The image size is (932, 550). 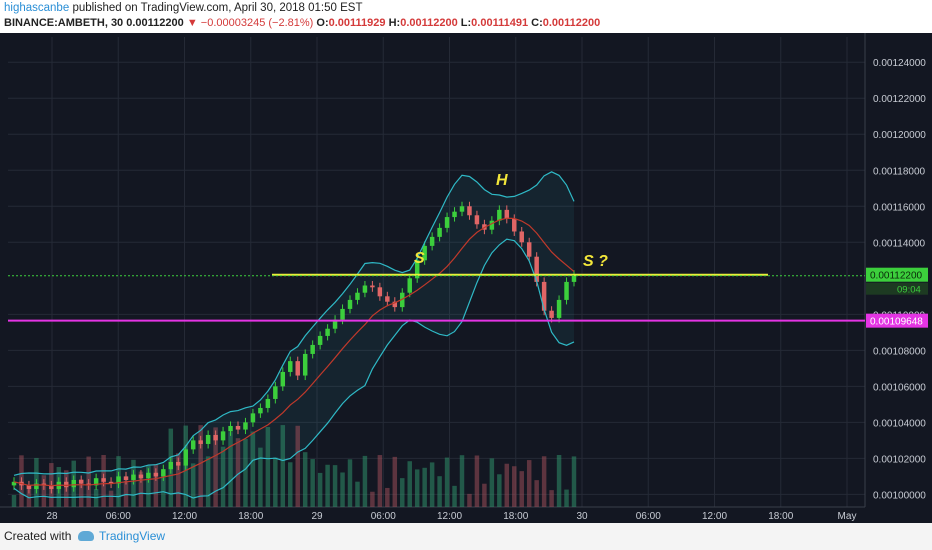 What do you see at coordinates (37, 8) in the screenshot?
I see `author-link: highascanbe` at bounding box center [37, 8].